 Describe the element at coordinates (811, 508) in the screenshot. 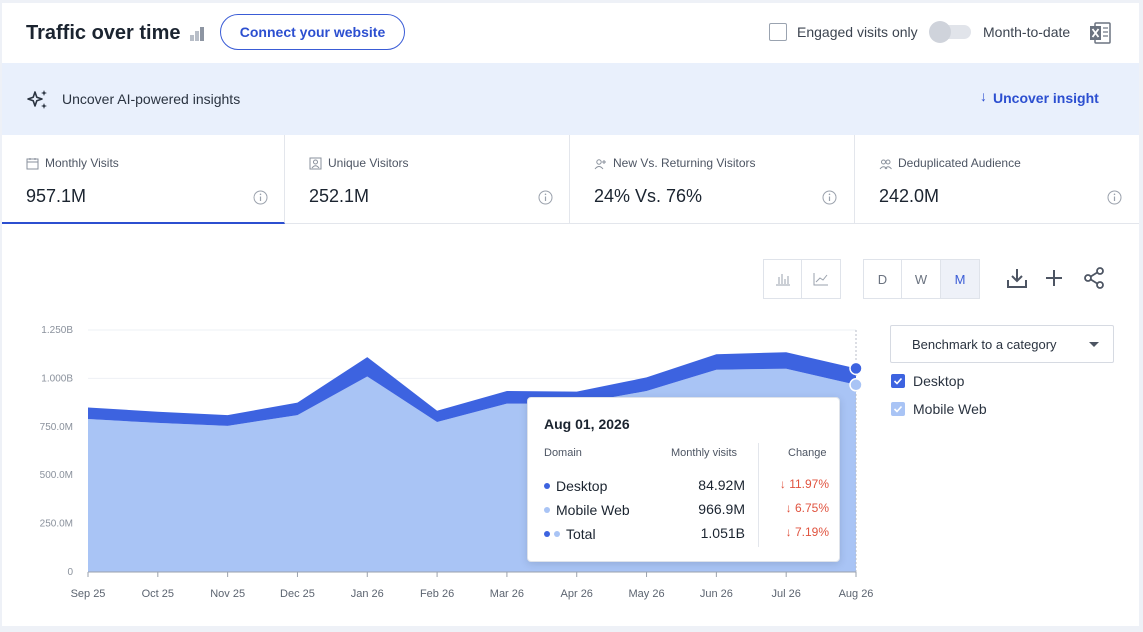

I see `change-value: 6.75%` at that location.